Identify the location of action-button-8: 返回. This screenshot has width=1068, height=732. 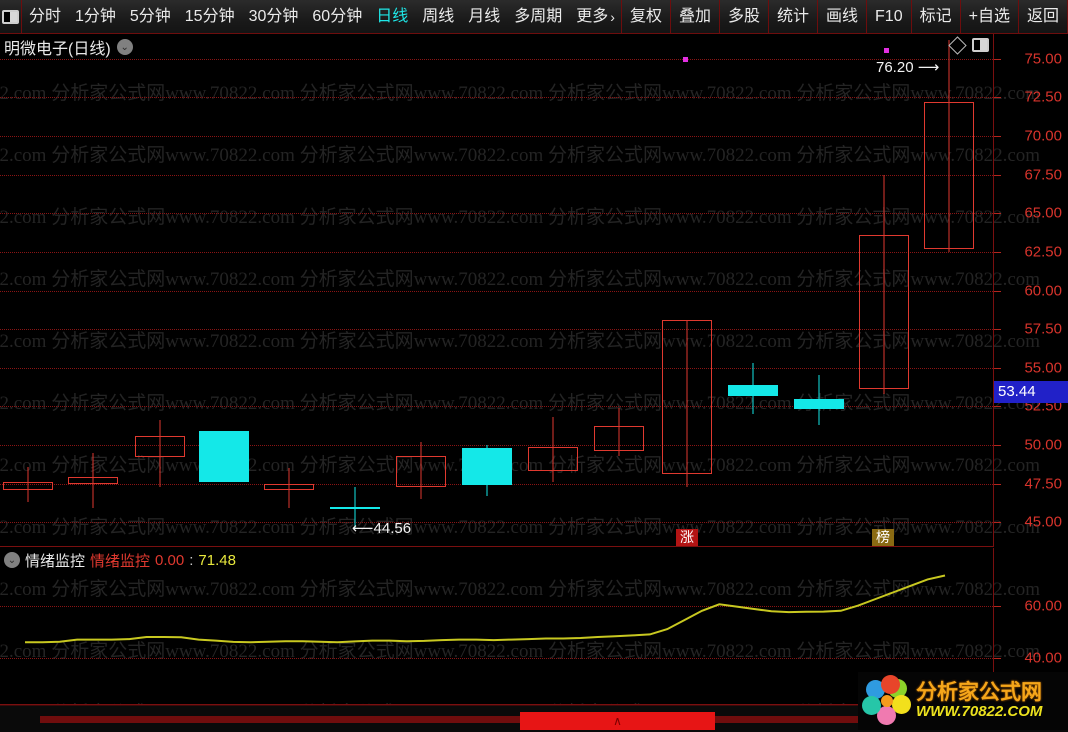
(1042, 16).